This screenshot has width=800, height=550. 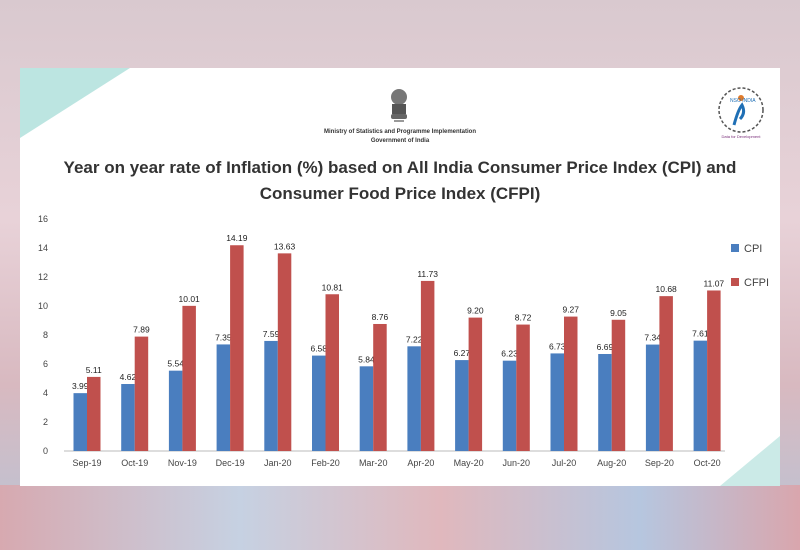 What do you see at coordinates (735, 248) in the screenshot?
I see `legend-swatch-cpi` at bounding box center [735, 248].